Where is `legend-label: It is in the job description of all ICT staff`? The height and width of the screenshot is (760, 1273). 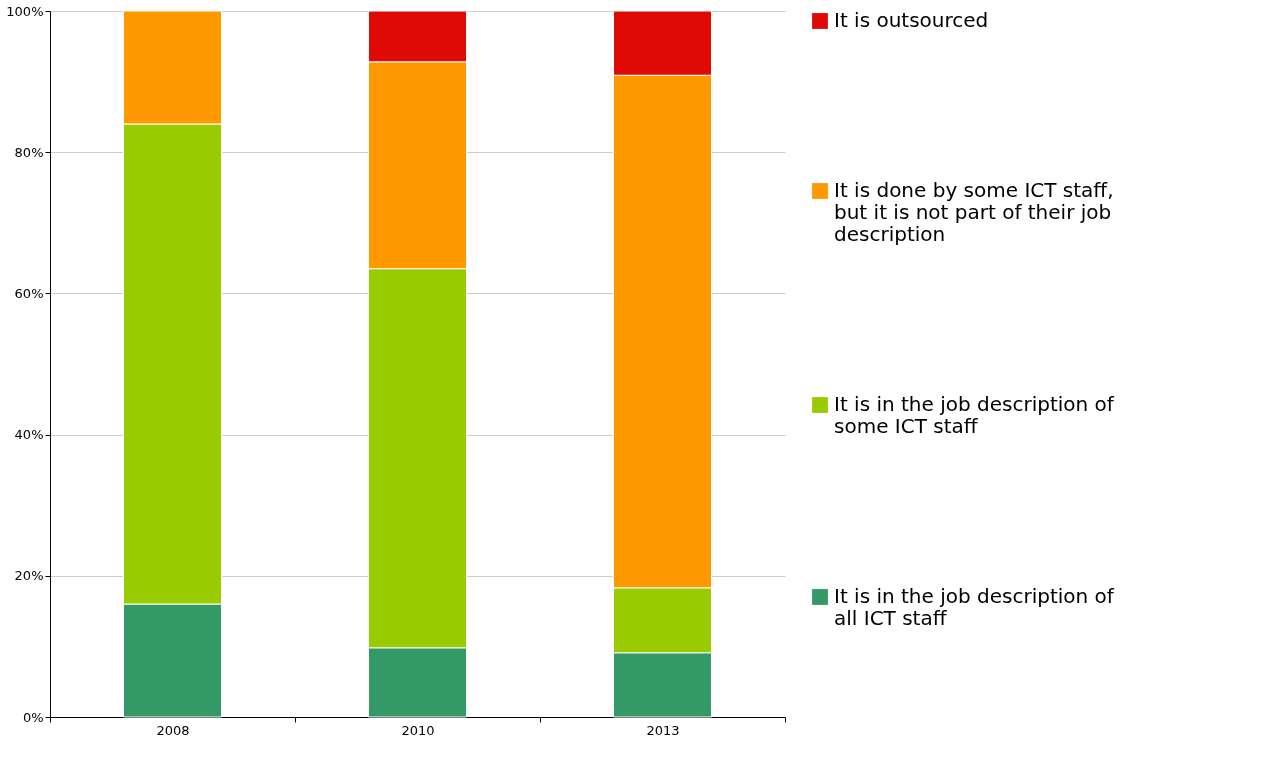
legend-label: It is in the job description of all ICT staff is located at coordinates (974, 607).